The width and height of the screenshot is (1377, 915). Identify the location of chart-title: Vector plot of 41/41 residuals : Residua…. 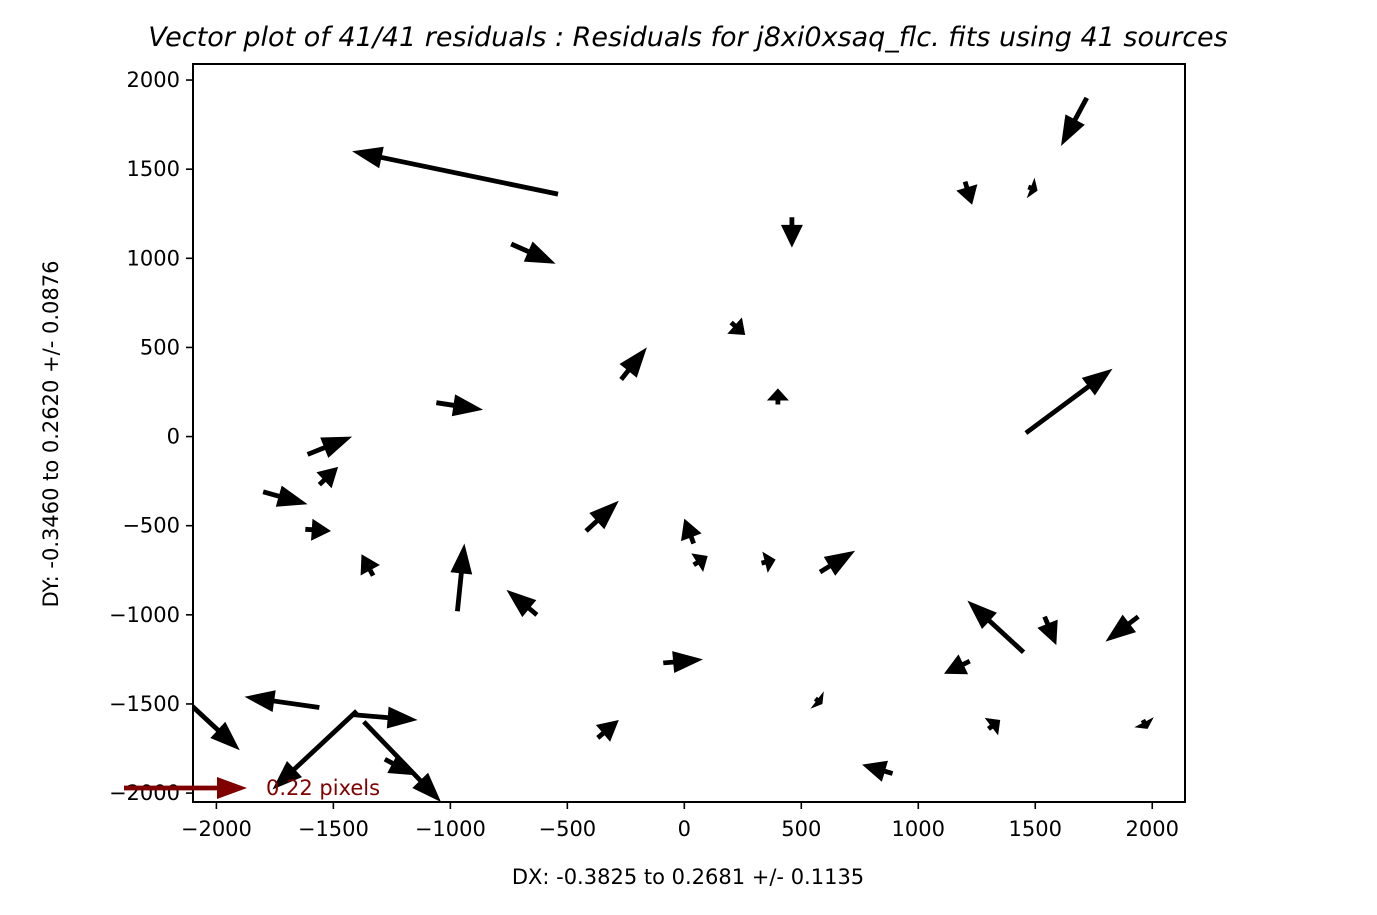
(687, 37).